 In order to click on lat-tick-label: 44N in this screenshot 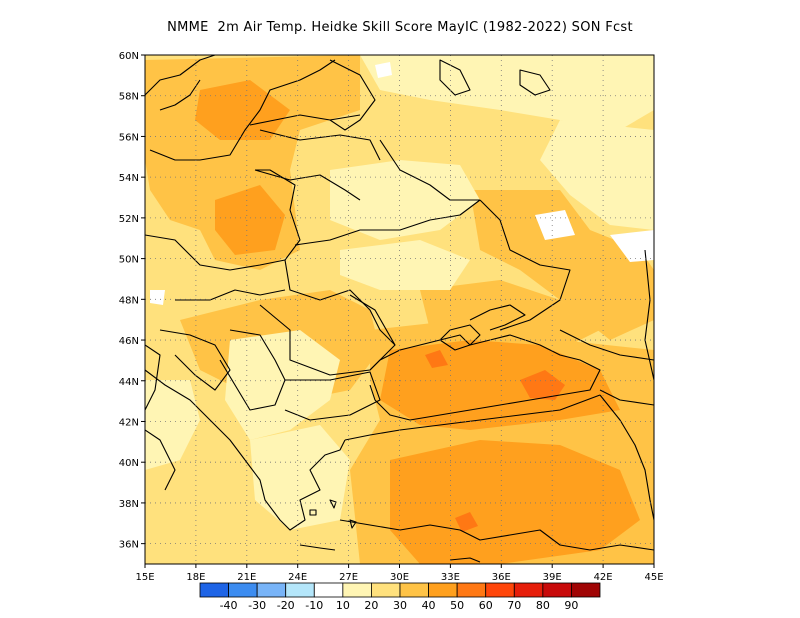, I will do `click(129, 382)`.